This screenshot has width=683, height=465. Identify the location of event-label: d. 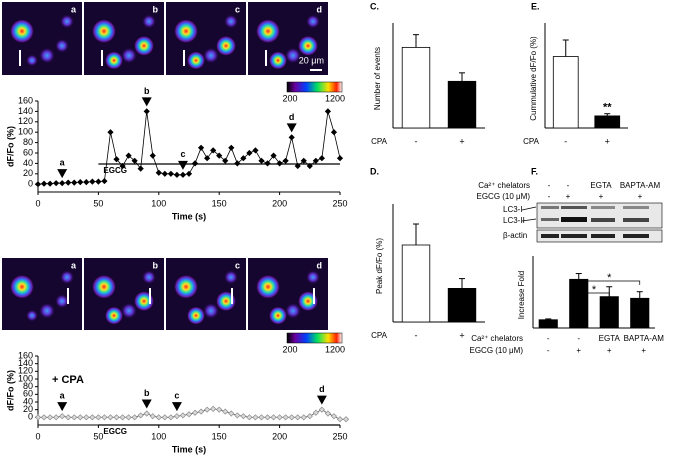
(322, 389).